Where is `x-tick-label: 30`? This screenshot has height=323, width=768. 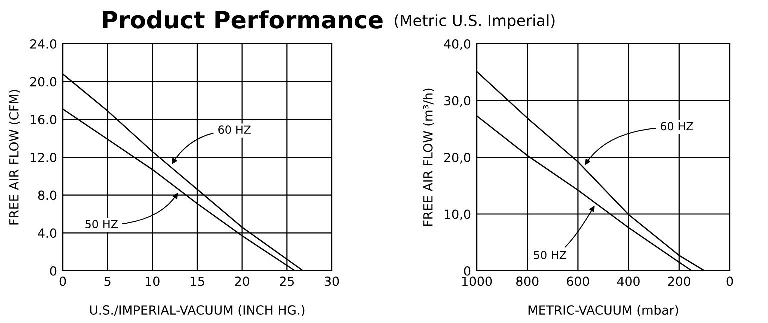 x-tick-label: 30 is located at coordinates (332, 281).